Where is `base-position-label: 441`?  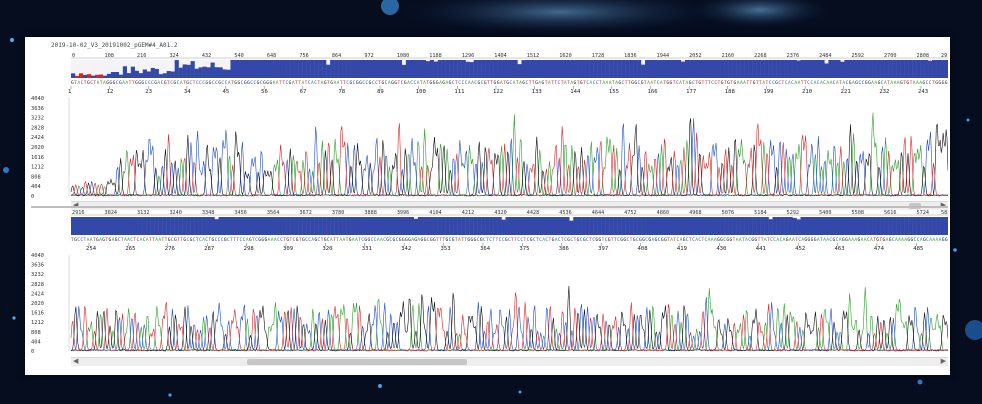
base-position-label: 441 is located at coordinates (761, 249).